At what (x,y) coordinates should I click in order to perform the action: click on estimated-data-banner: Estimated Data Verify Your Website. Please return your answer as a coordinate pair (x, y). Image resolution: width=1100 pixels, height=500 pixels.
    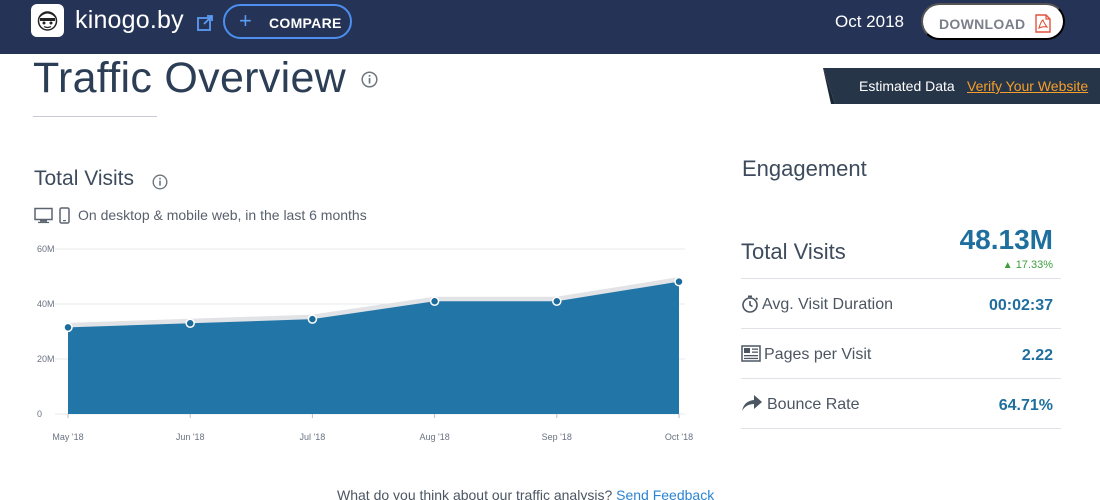
    Looking at the image, I should click on (961, 86).